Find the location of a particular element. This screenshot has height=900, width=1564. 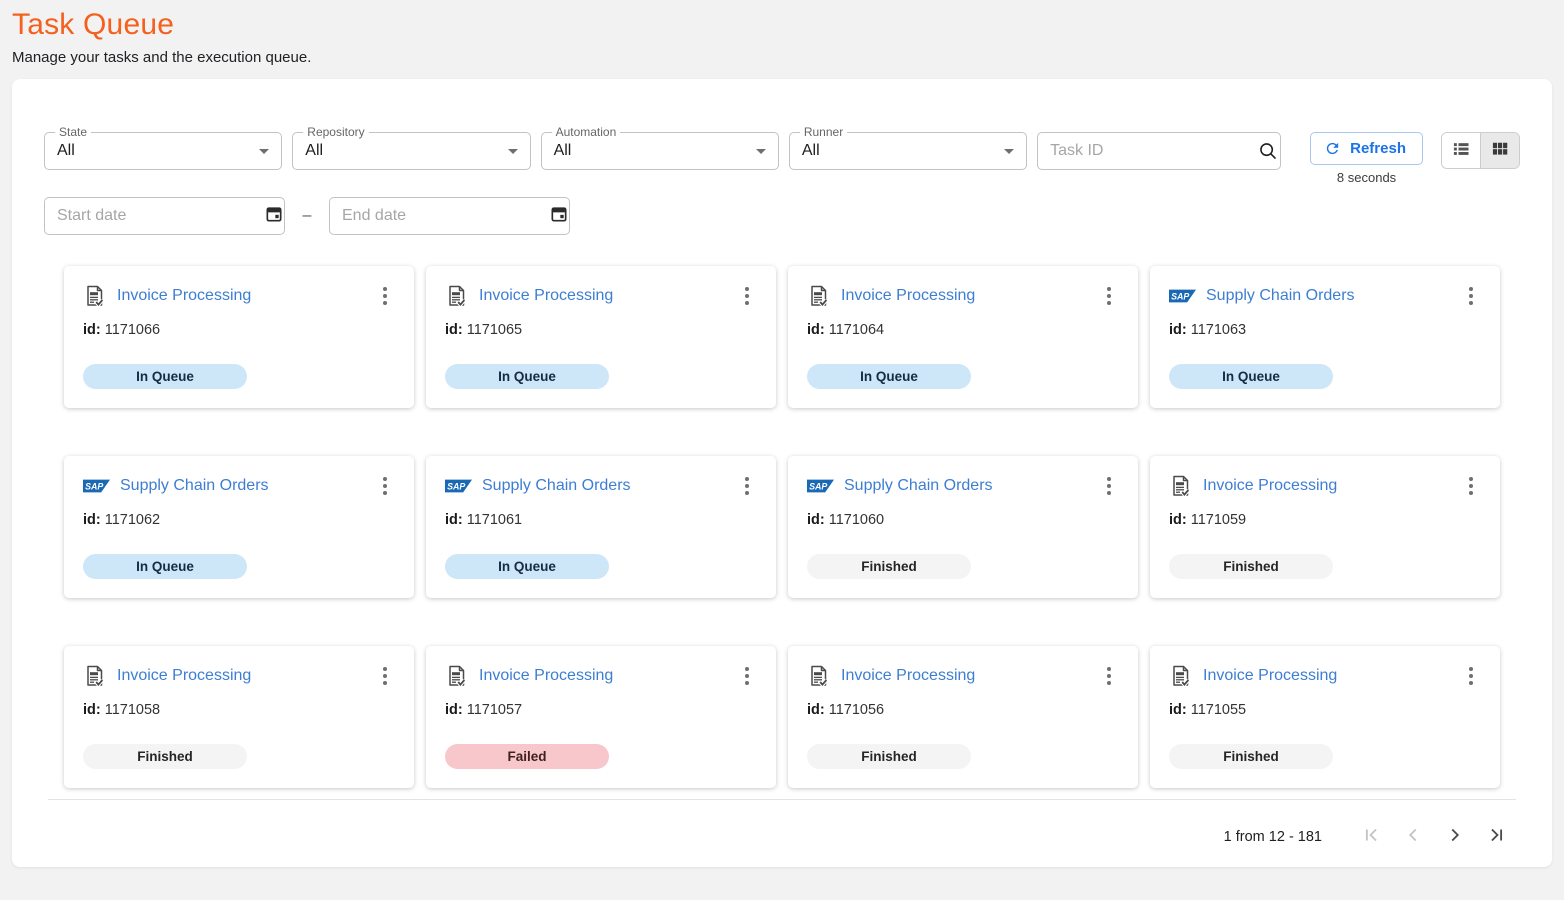

id-value: 1171056 is located at coordinates (856, 710).